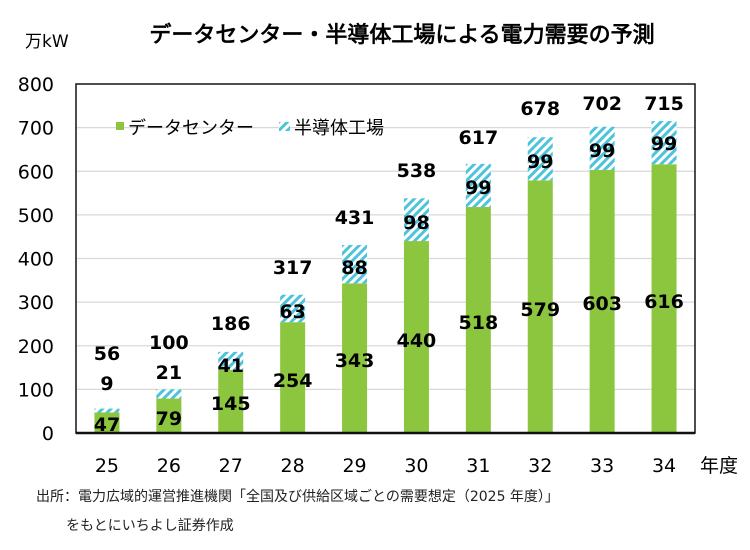  I want to click on total-label: 56, so click(107, 354).